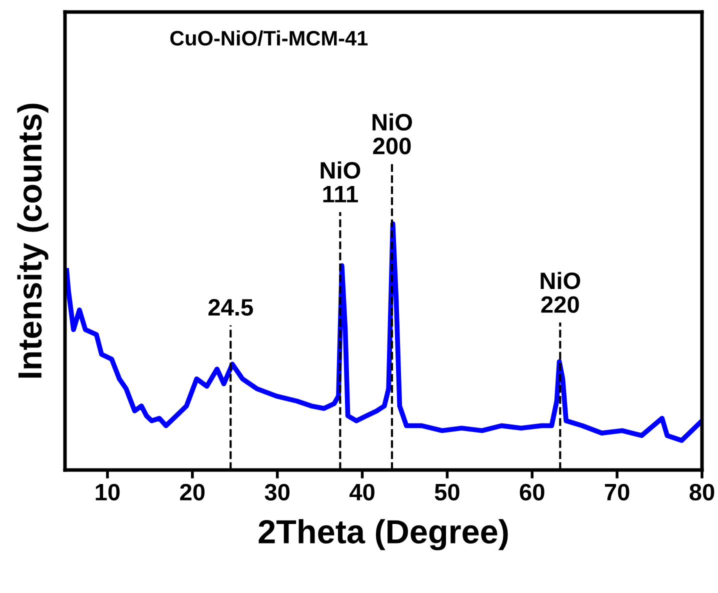  What do you see at coordinates (108, 492) in the screenshot?
I see `x-tick-label: 10` at bounding box center [108, 492].